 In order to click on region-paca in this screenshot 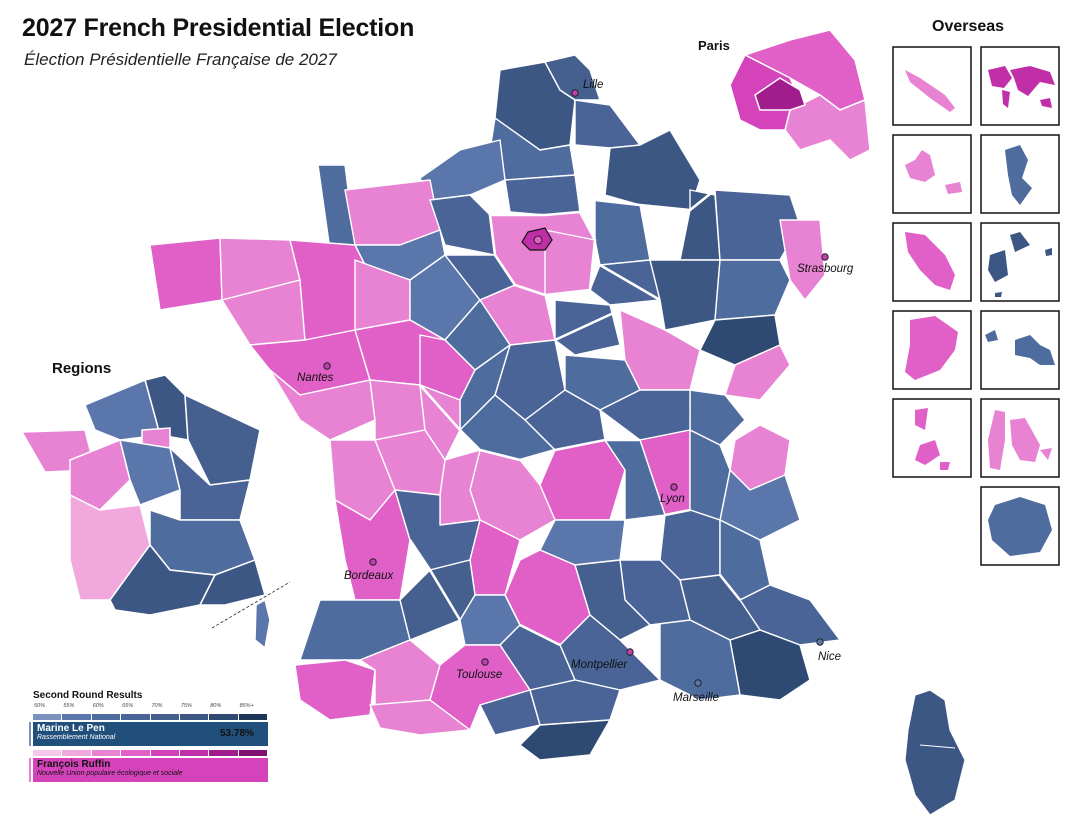, I will do `click(232, 582)`.